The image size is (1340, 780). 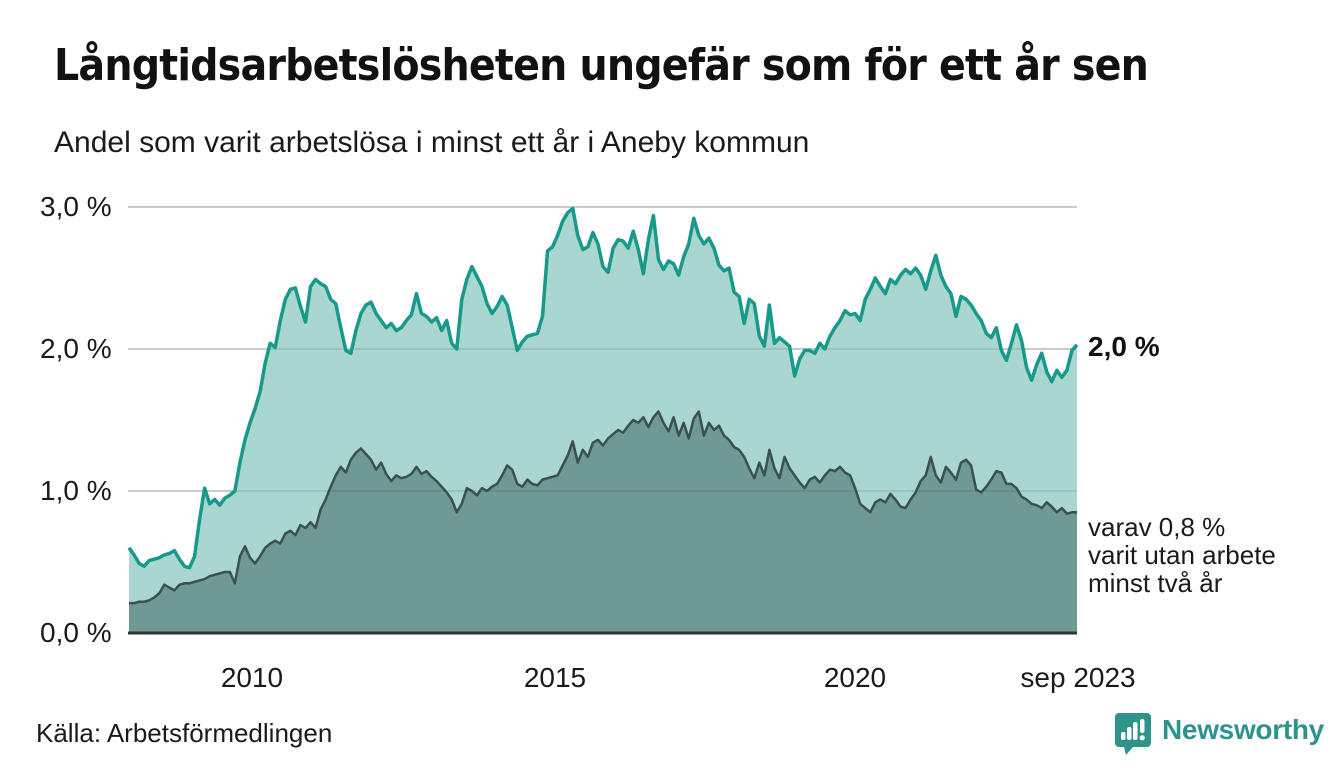 I want to click on y-tick-2: 2,0 %, so click(x=76, y=348).